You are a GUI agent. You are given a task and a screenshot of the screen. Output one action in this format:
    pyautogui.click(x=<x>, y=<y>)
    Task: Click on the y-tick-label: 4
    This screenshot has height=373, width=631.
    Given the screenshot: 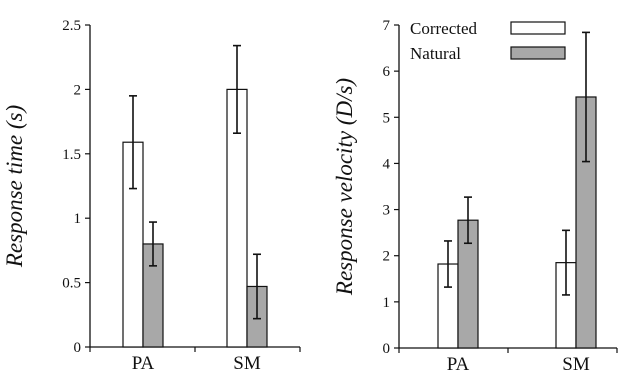 What is the action you would take?
    pyautogui.click(x=387, y=164)
    